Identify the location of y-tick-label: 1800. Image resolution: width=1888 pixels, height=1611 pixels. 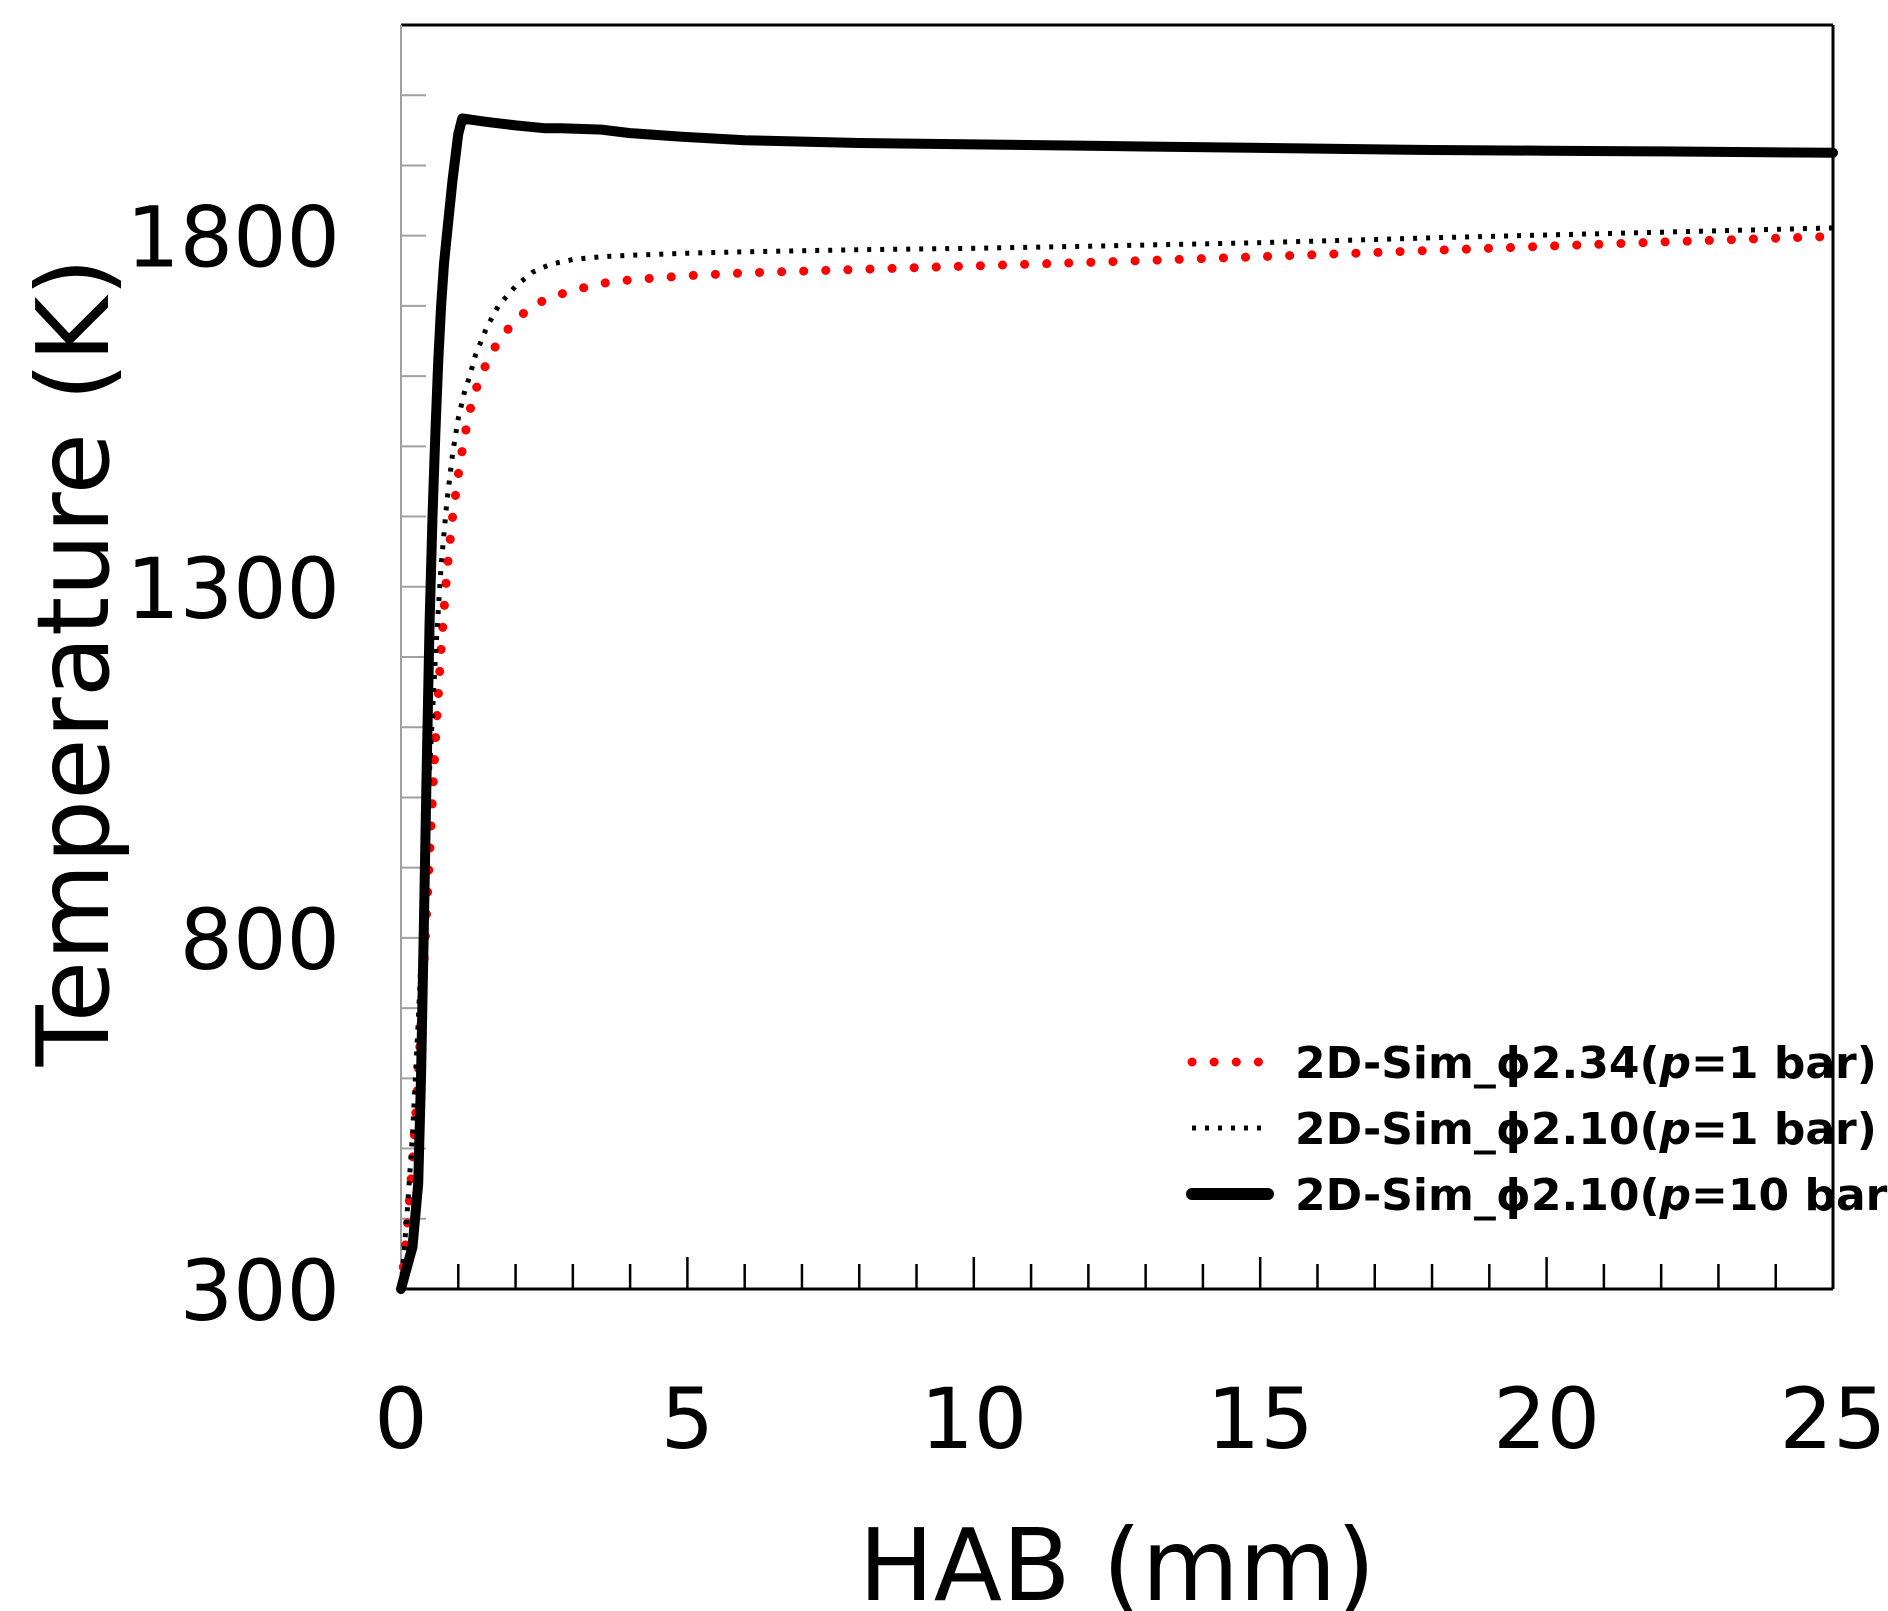
(233, 238).